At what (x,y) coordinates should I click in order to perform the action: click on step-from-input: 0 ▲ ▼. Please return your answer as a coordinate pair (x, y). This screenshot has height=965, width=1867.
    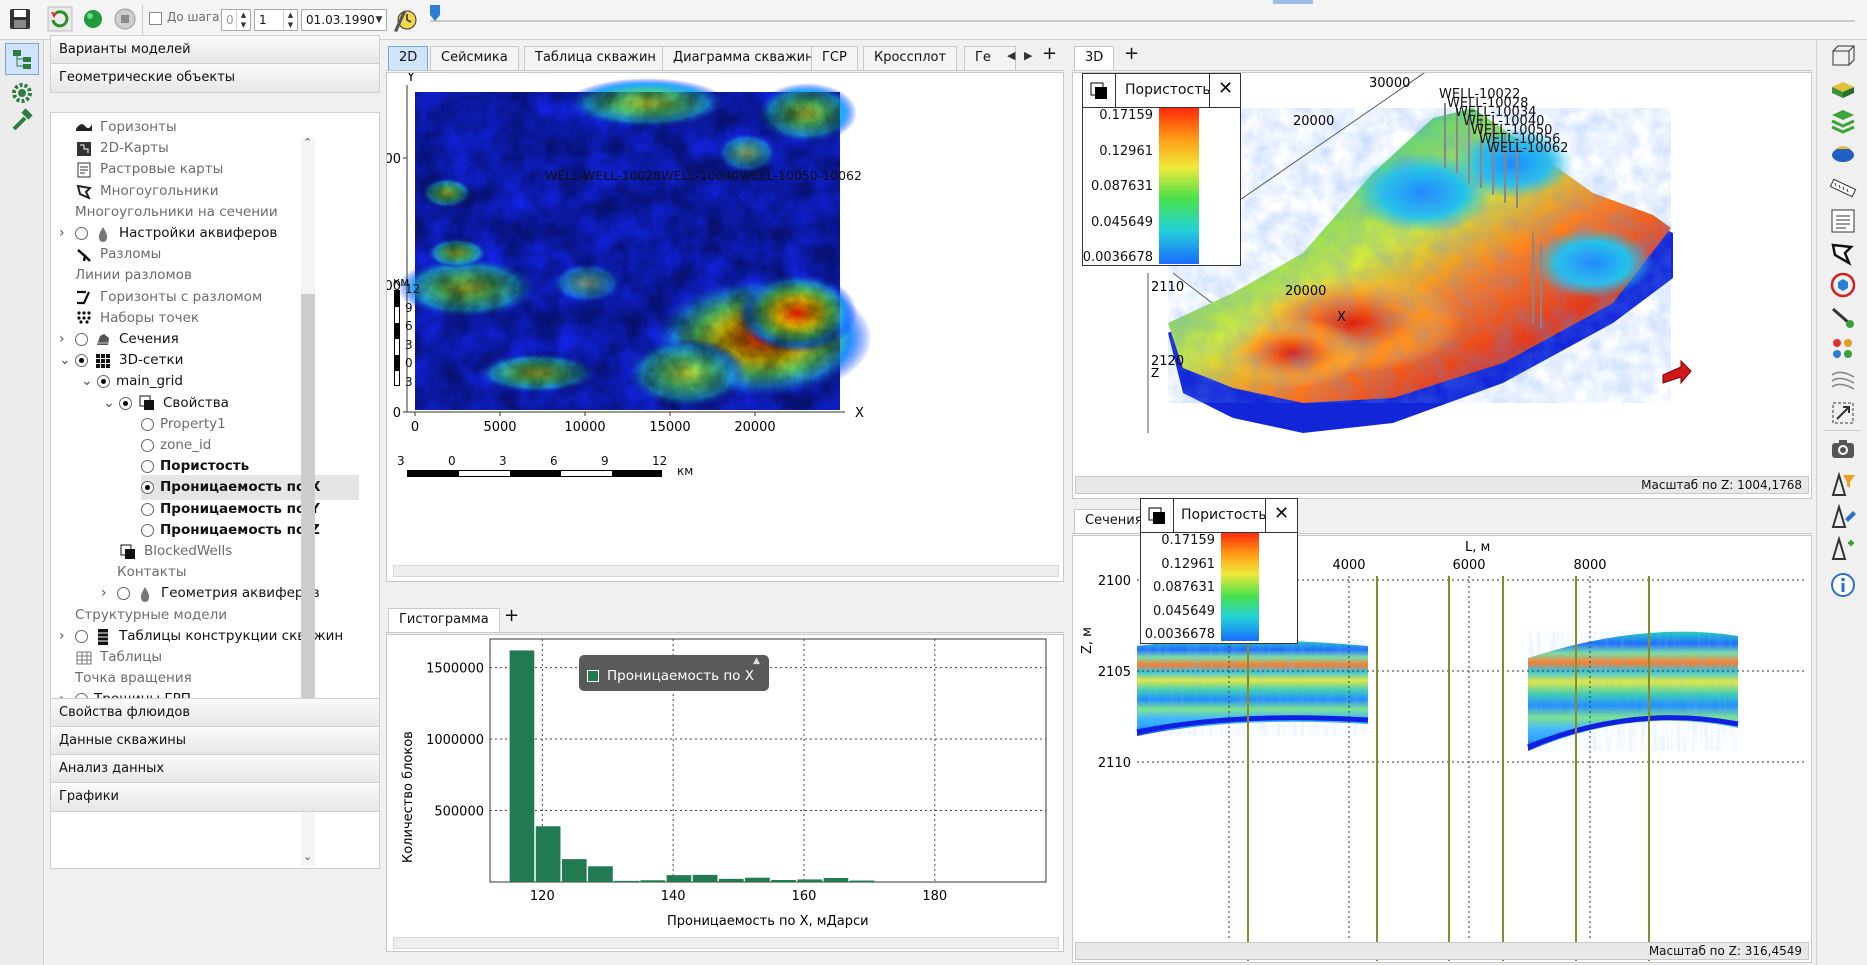
    Looking at the image, I should click on (236, 20).